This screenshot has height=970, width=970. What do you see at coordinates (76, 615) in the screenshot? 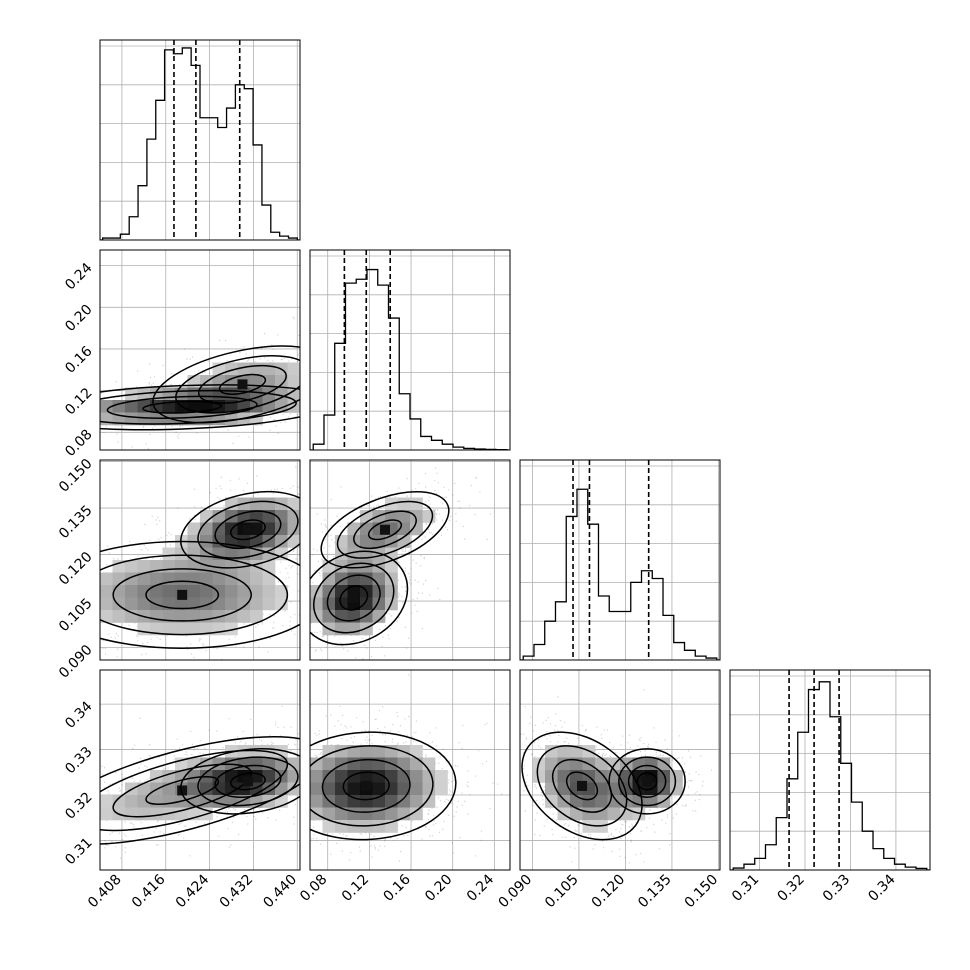
I see `y-tick-label: 0.105` at bounding box center [76, 615].